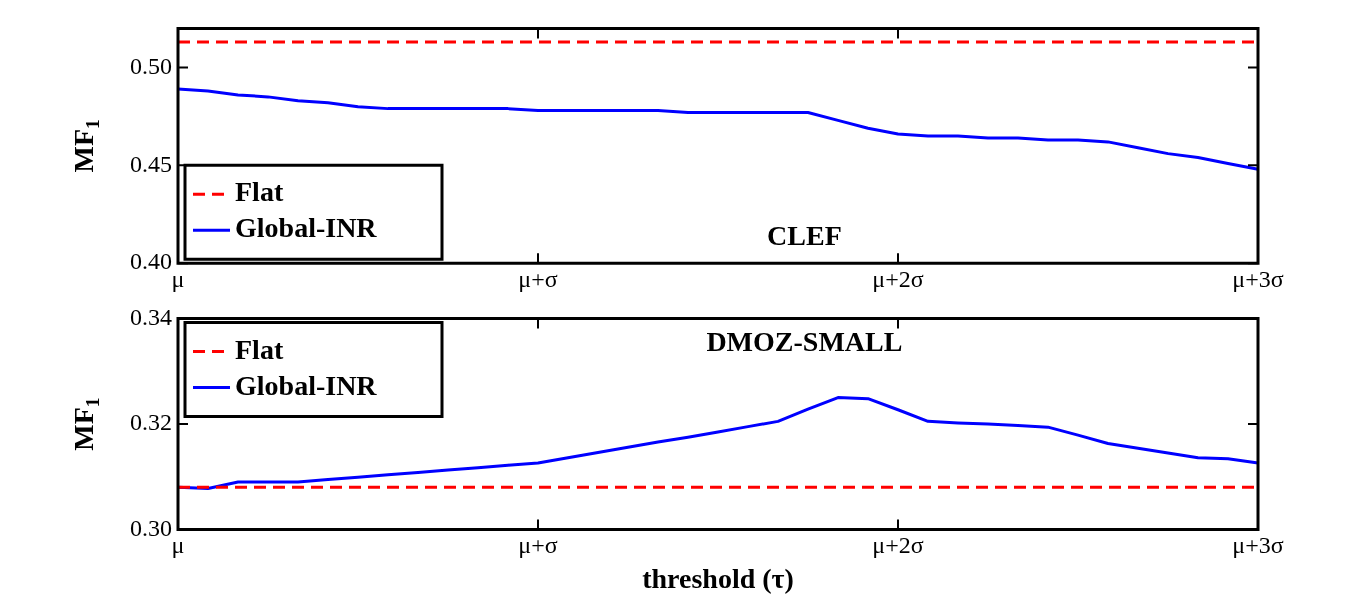 This screenshot has height=606, width=1366. Describe the element at coordinates (804, 341) in the screenshot. I see `chart-title: DMOZ-SMALL` at that location.